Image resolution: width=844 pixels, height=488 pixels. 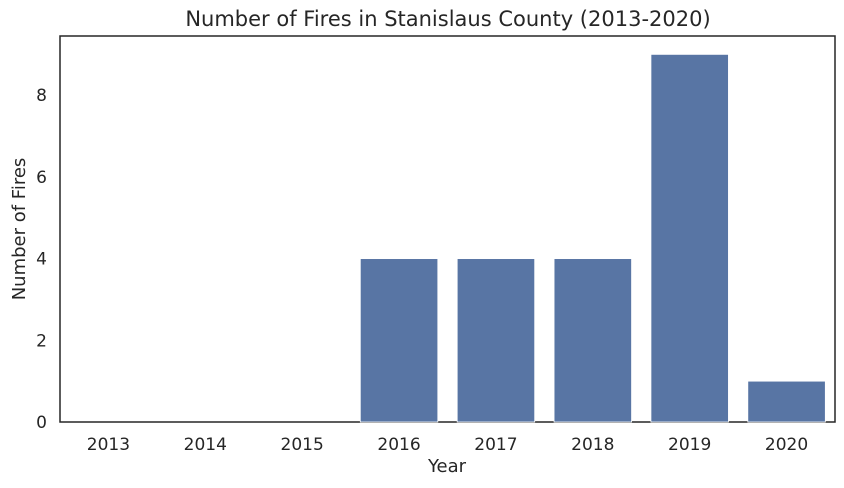 I want to click on x-tick-label-2016: 2016, so click(x=398, y=445).